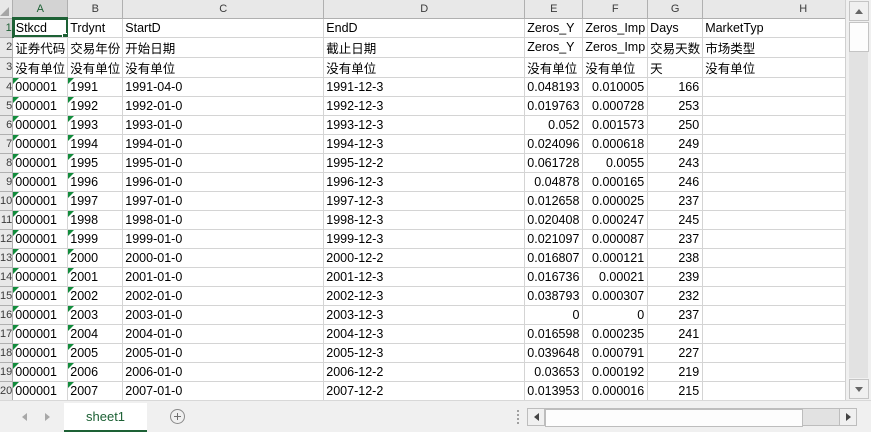 The width and height of the screenshot is (871, 432). What do you see at coordinates (424, 220) in the screenshot?
I see `cell-D11: 1998-12-3` at bounding box center [424, 220].